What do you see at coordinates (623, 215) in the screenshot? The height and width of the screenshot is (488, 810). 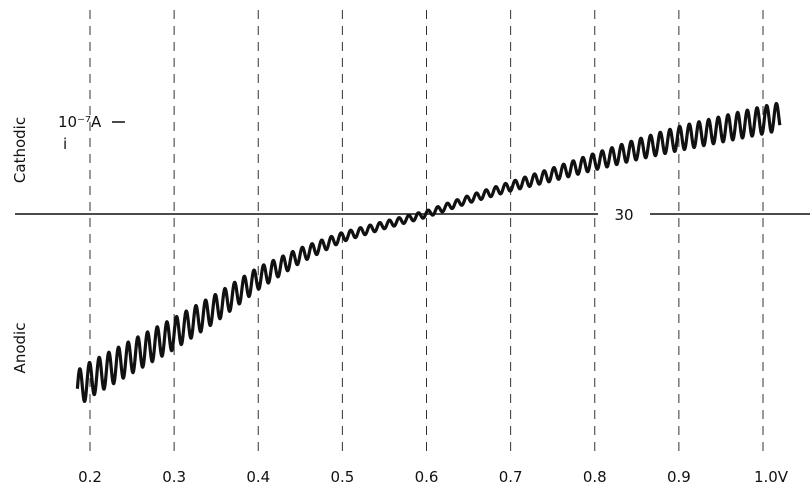 I see `zero-line-label: 30` at bounding box center [623, 215].